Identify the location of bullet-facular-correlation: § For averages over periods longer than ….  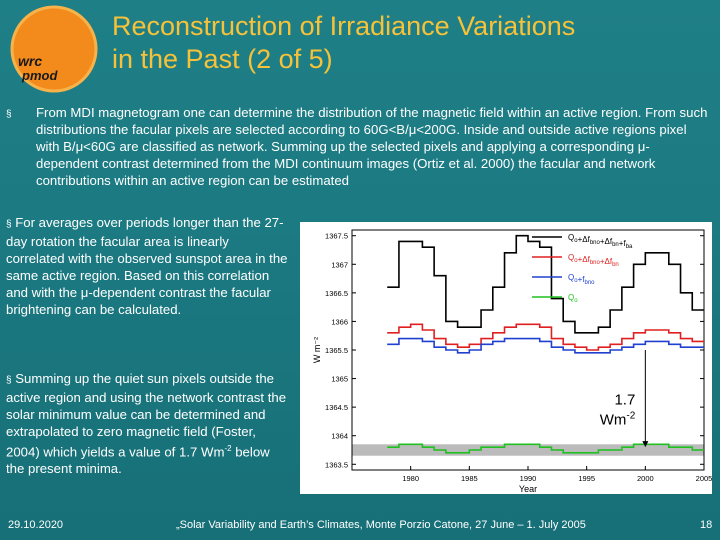
(148, 266).